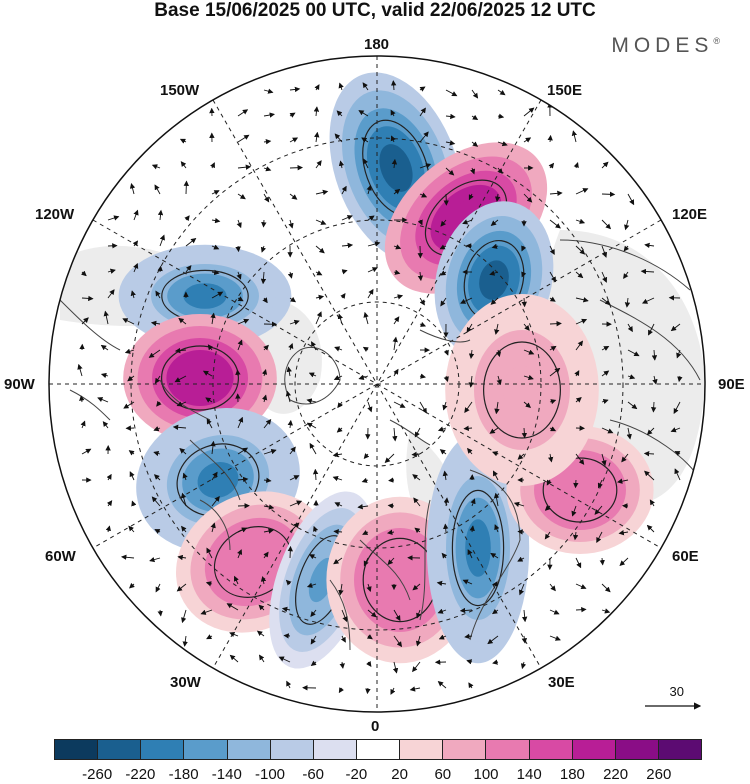  Describe the element at coordinates (270, 774) in the screenshot. I see `colorbar-tick-label: -100` at that location.